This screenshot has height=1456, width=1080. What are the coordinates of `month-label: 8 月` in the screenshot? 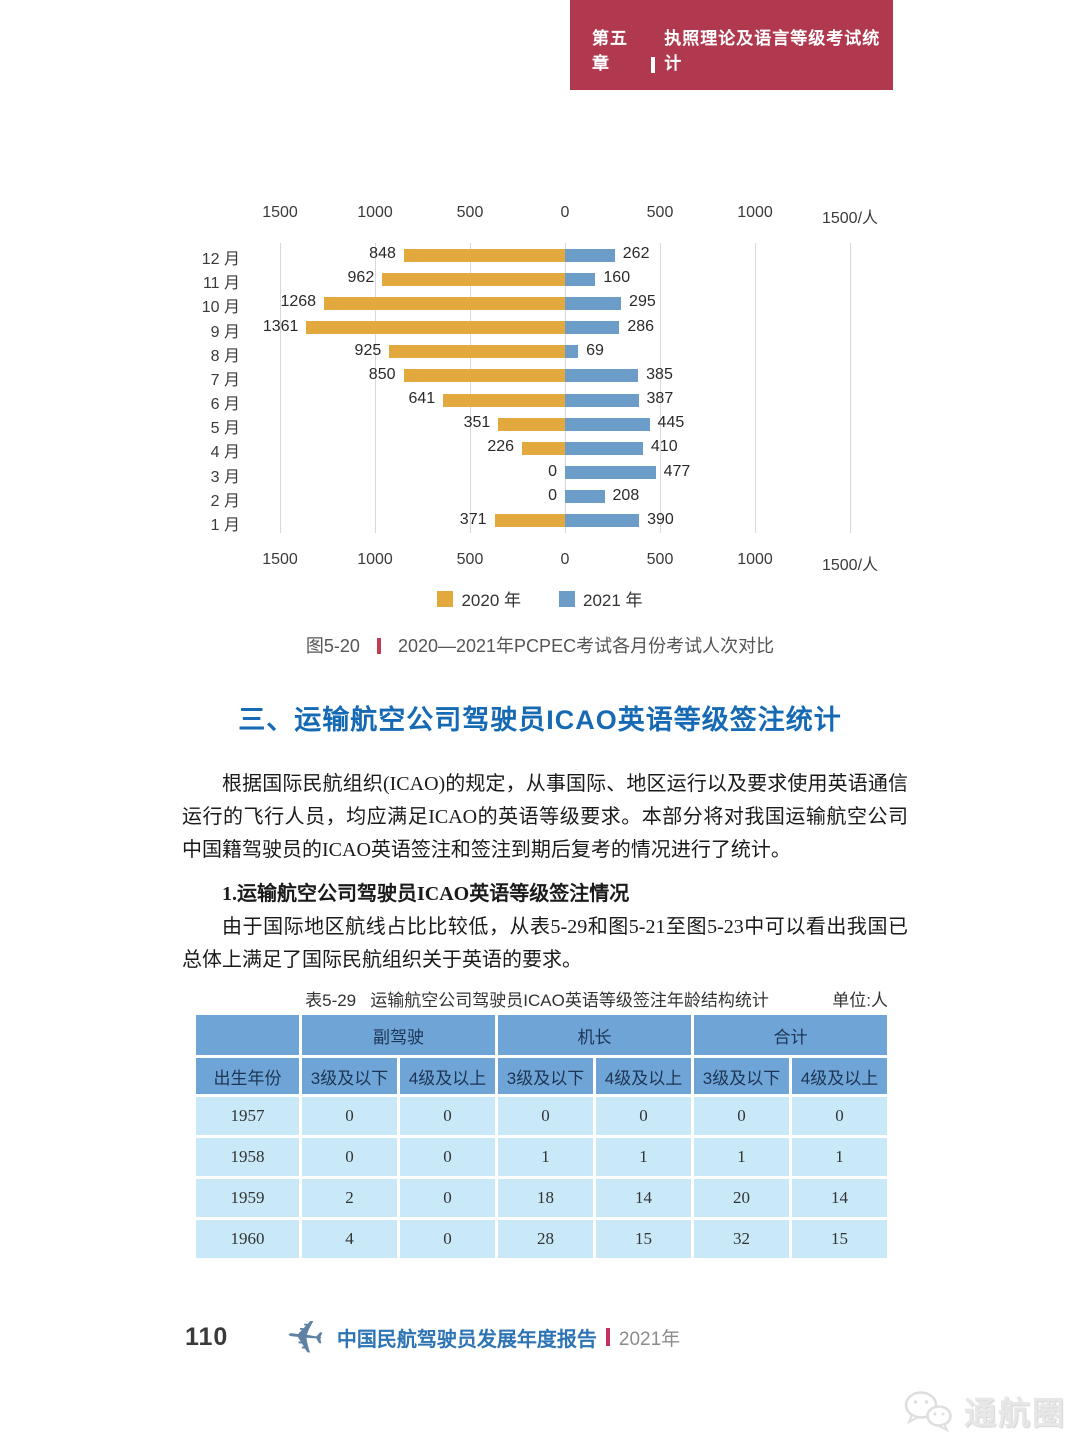 It's located at (225, 356).